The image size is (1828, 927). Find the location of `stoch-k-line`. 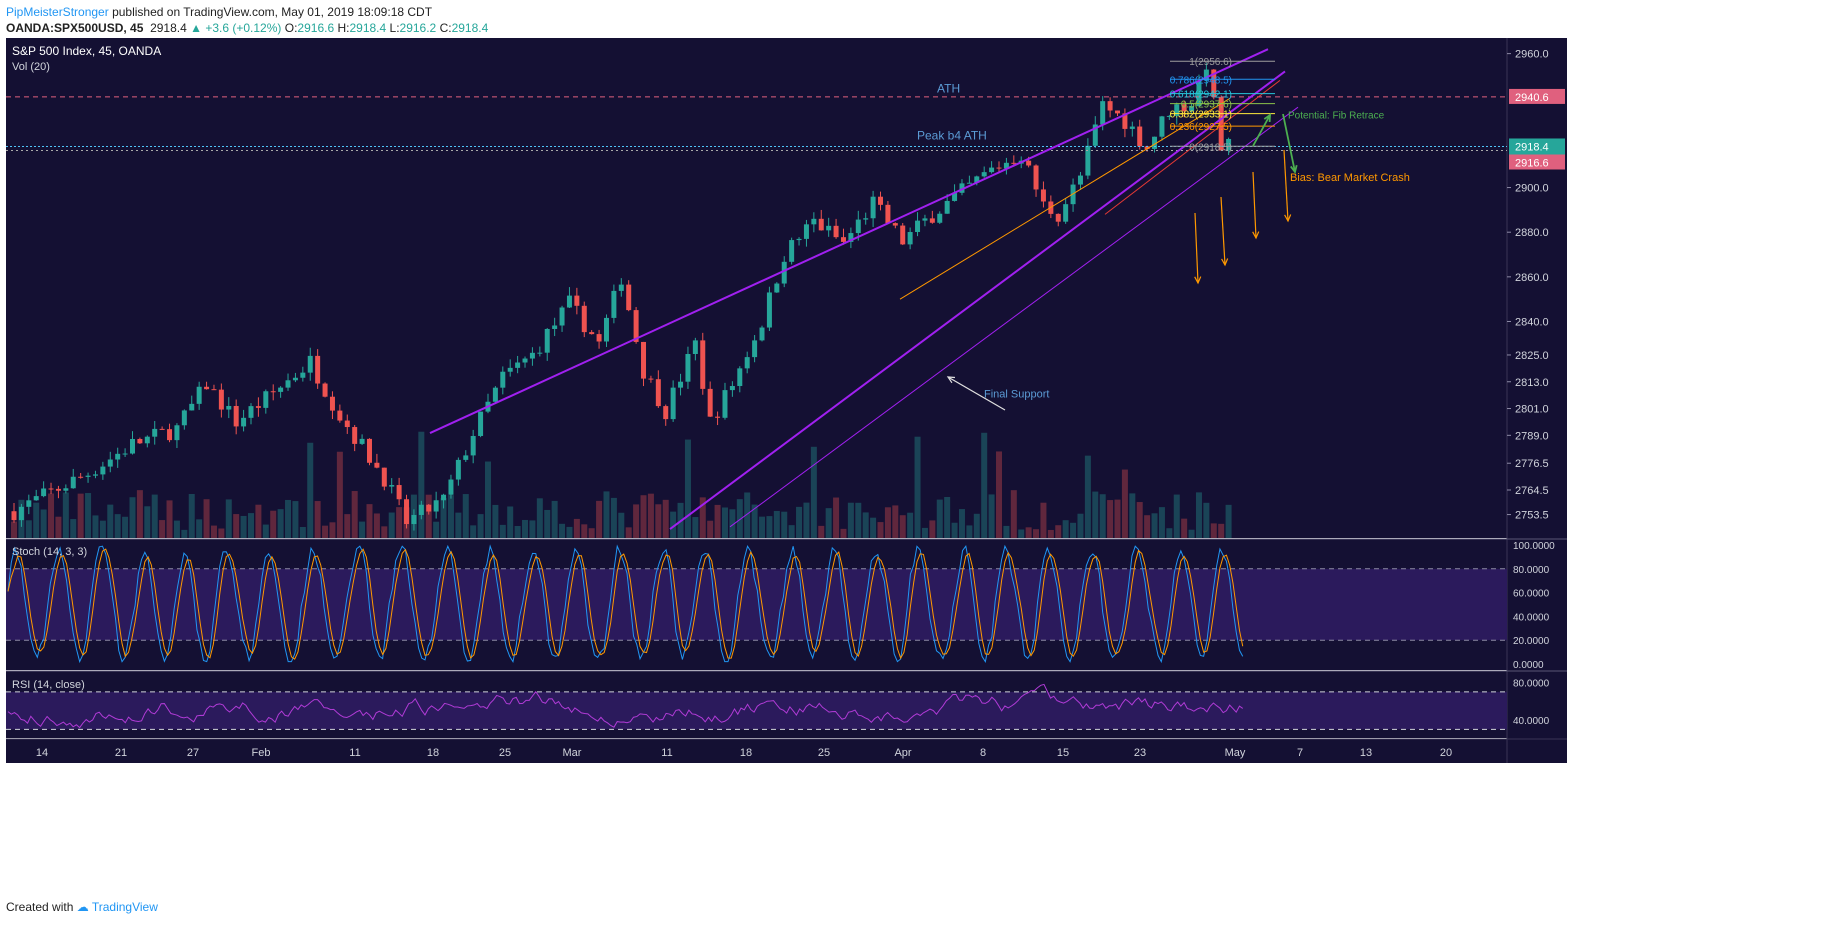

stoch-k-line is located at coordinates (625, 604).